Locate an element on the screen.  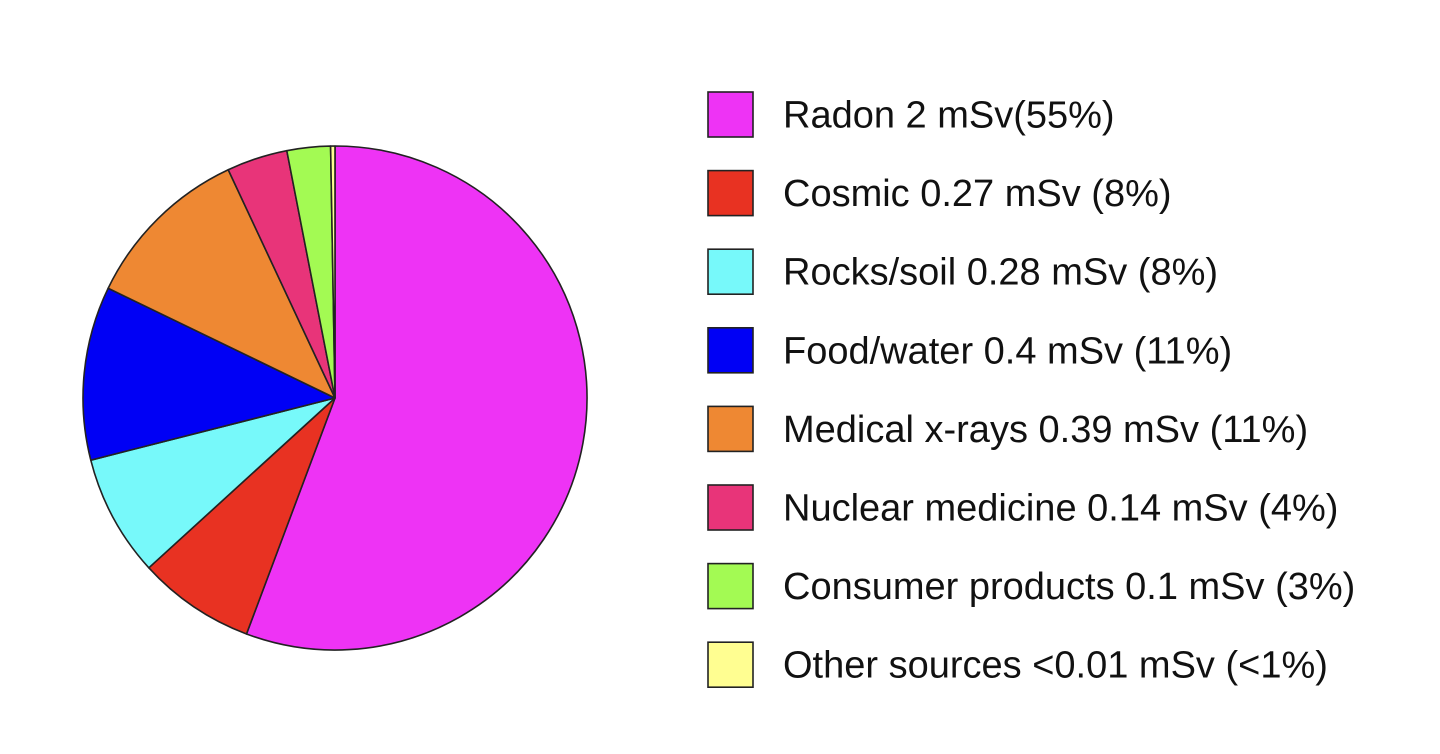
pie-slice-medical is located at coordinates (221, 283).